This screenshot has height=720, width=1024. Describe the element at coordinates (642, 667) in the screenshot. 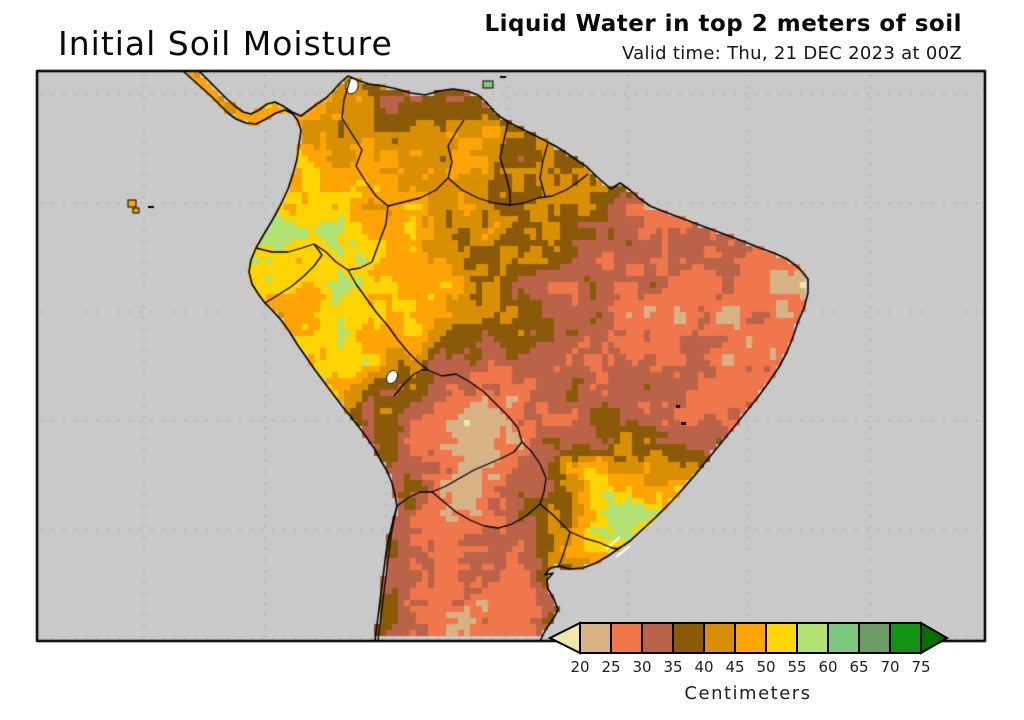

I see `colorbar-tick-label: 30` at that location.